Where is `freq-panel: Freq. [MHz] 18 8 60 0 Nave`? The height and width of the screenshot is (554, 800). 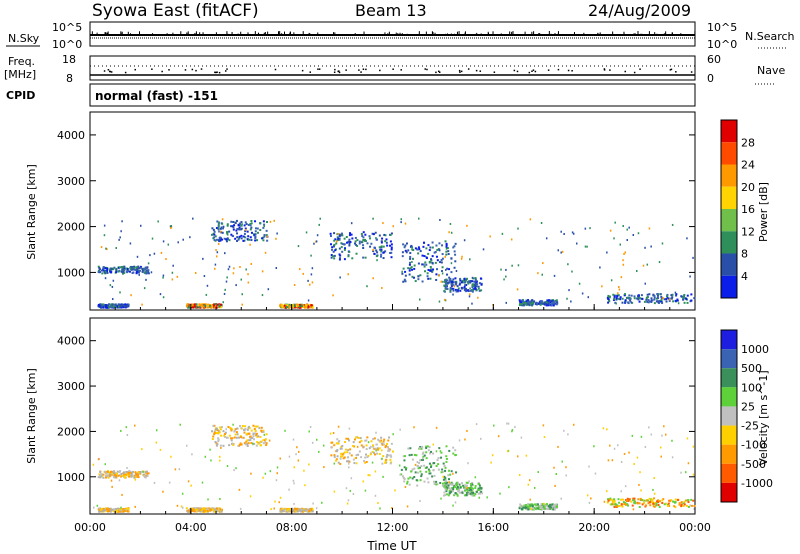
freq-panel: Freq. [MHz] 18 8 60 0 Nave is located at coordinates (394, 69).